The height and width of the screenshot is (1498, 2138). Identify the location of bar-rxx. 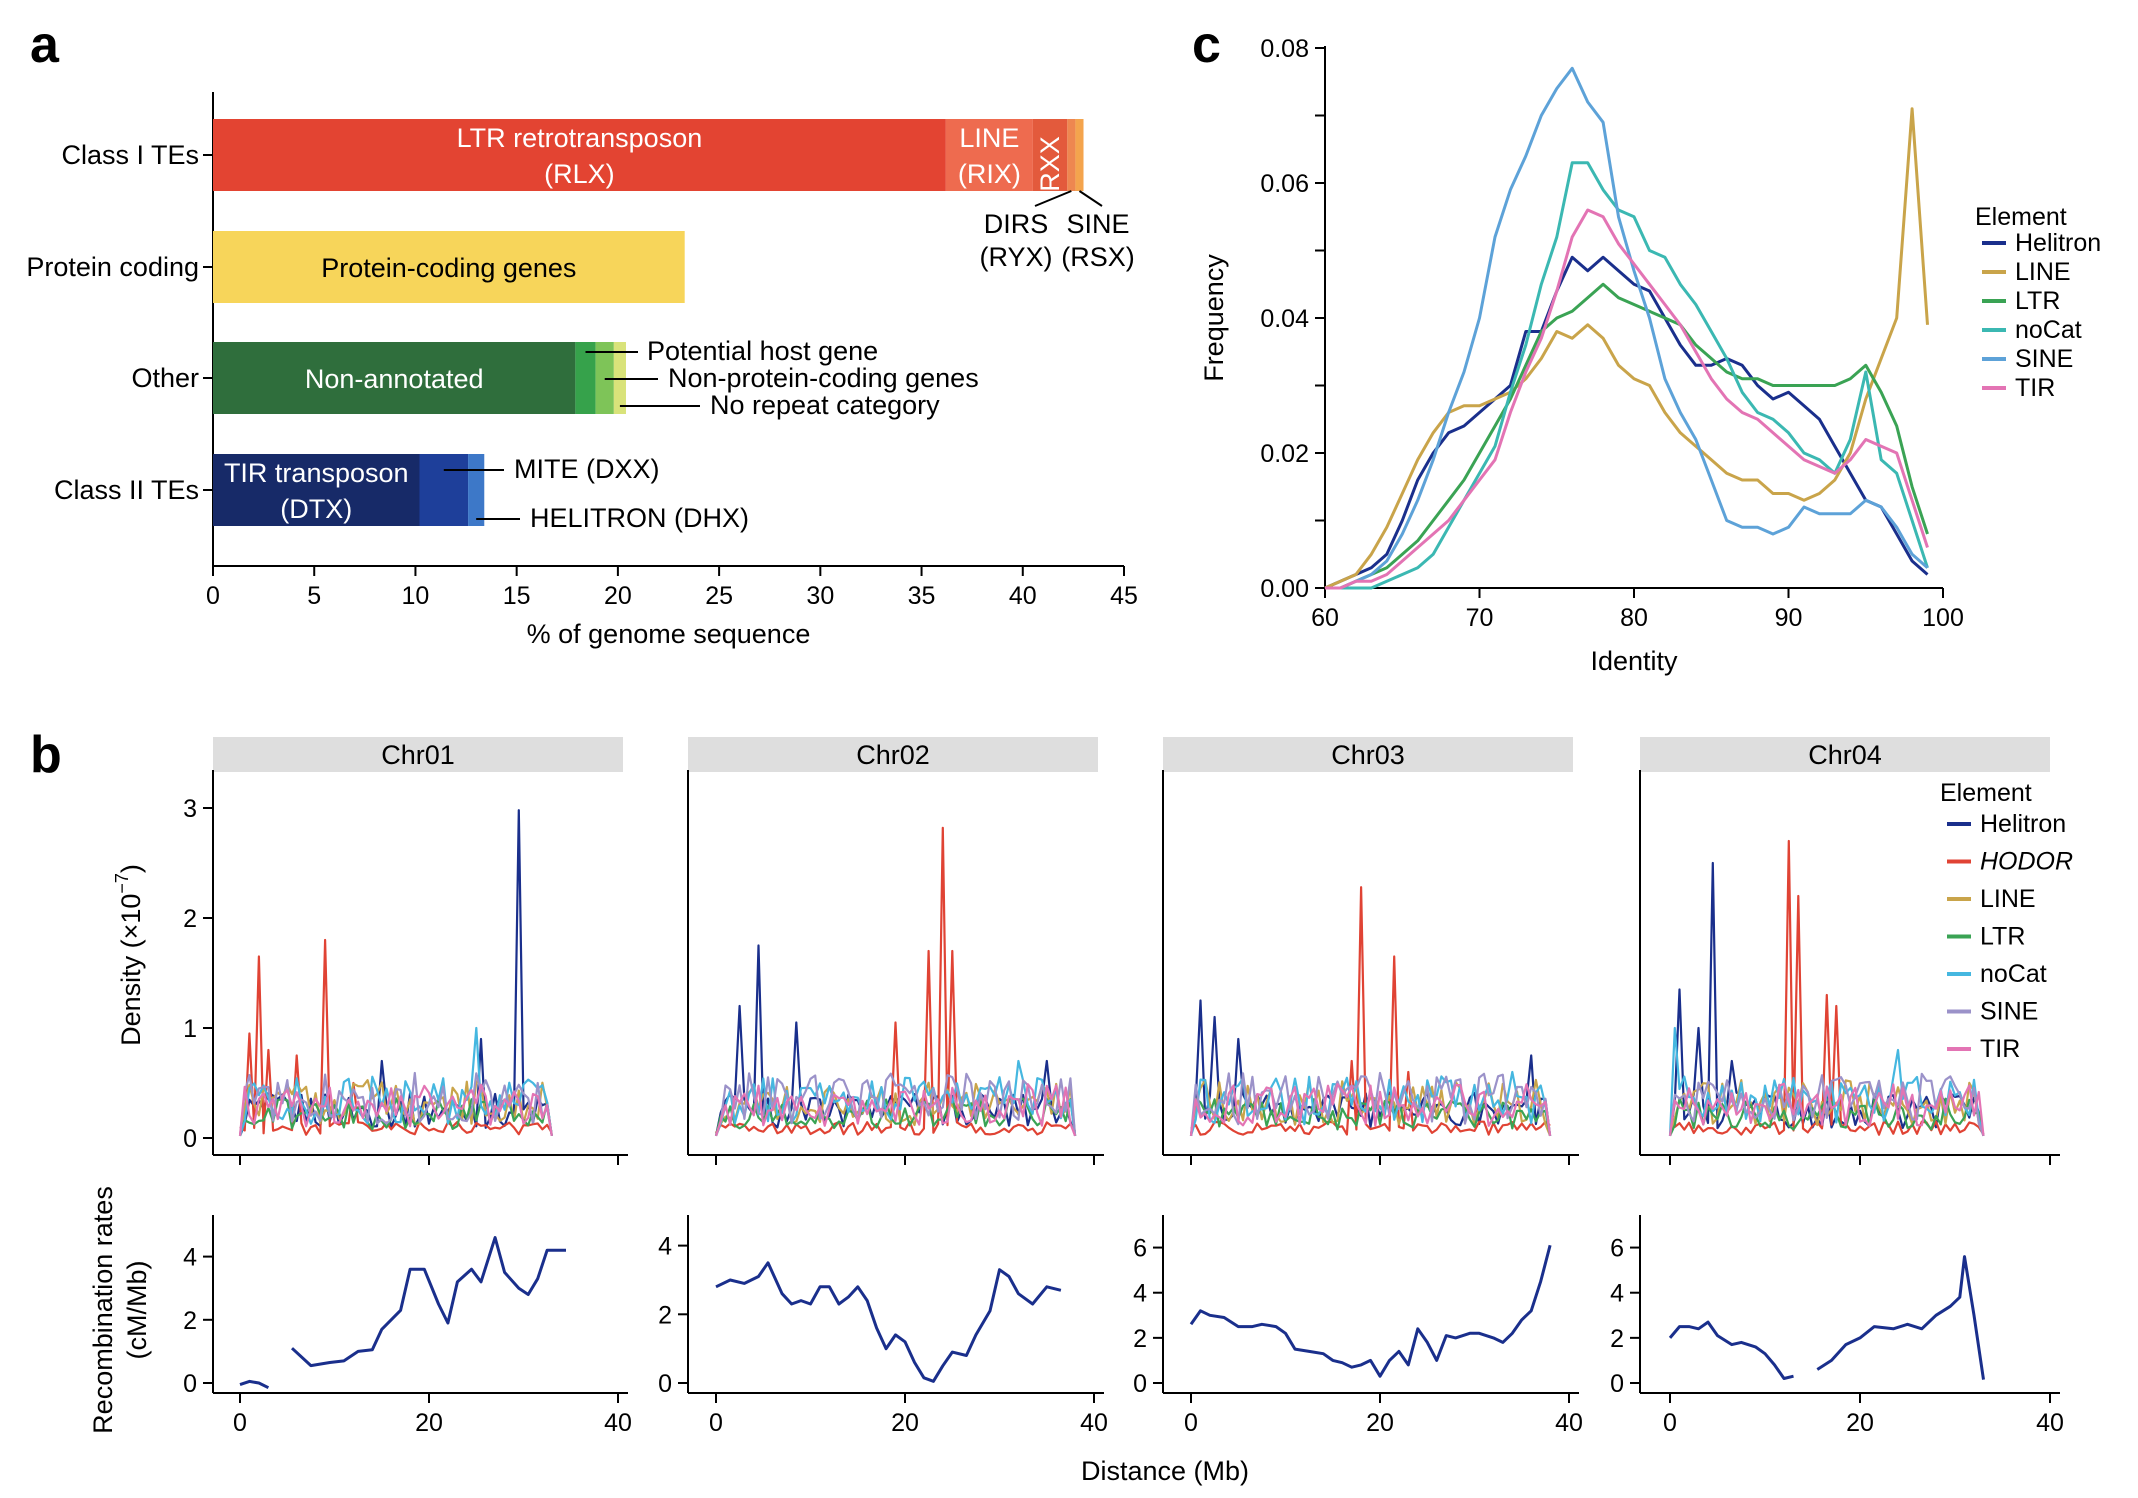
(1050, 155).